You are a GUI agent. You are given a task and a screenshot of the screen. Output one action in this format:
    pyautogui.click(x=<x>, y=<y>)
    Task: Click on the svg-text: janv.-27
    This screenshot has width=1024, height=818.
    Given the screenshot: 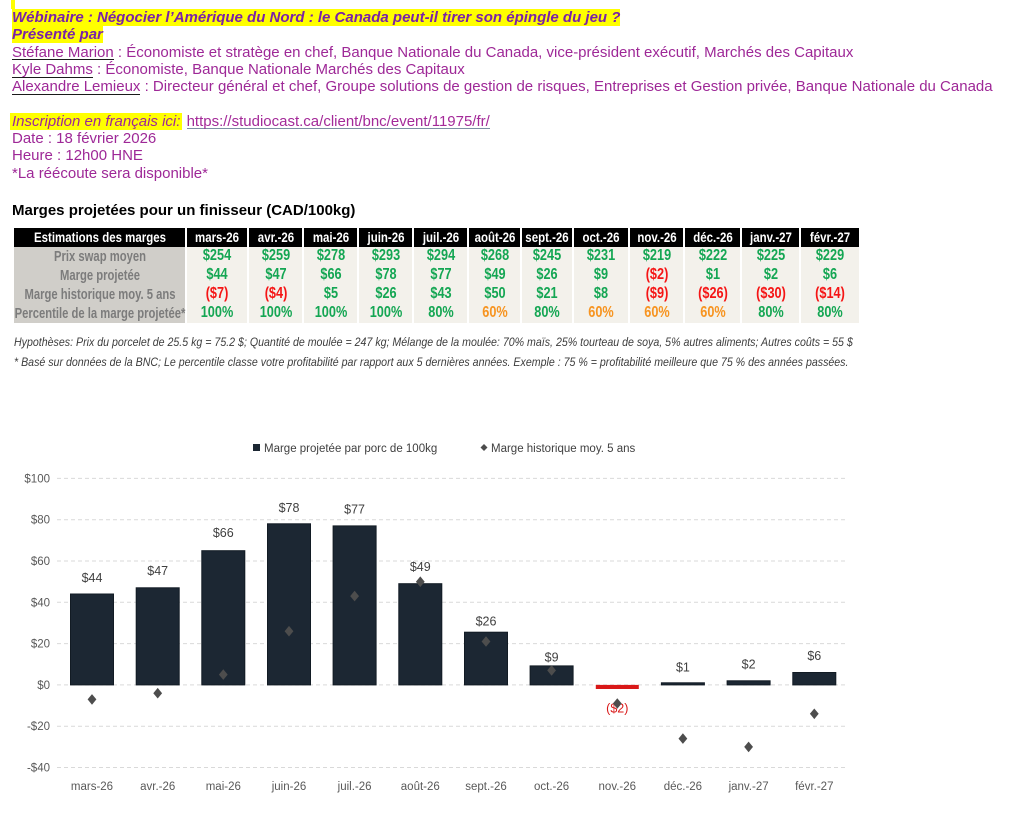 What is the action you would take?
    pyautogui.click(x=748, y=787)
    